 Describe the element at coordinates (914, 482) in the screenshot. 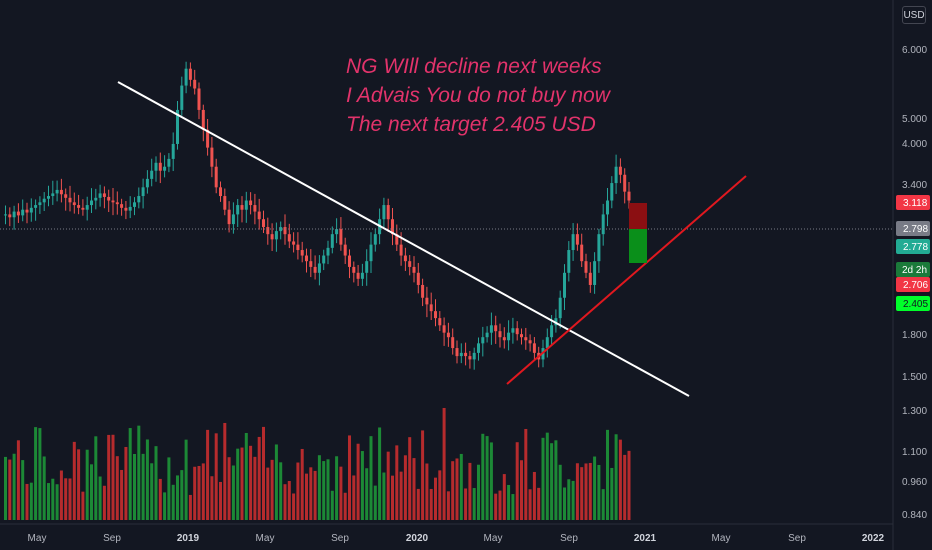

I see `y-tick-label: 0.960` at that location.